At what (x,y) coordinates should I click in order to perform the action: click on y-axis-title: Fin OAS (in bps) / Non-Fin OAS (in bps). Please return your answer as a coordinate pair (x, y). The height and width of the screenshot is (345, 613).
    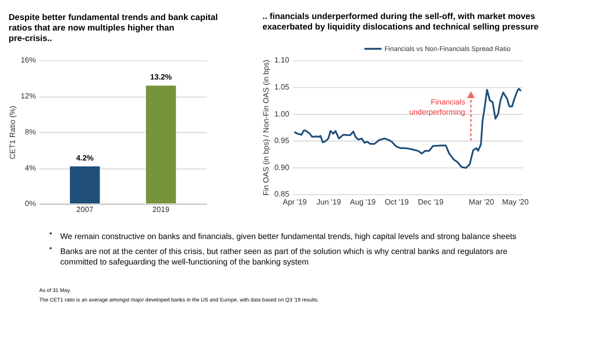
    Looking at the image, I should click on (266, 127).